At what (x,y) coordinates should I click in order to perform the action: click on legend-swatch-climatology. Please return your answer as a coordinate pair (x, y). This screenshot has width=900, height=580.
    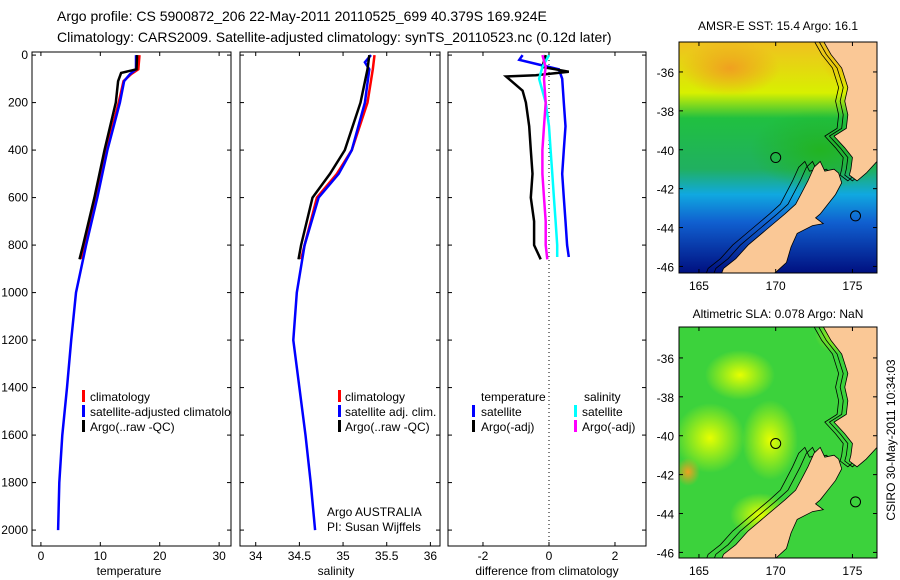
    Looking at the image, I should click on (83, 396).